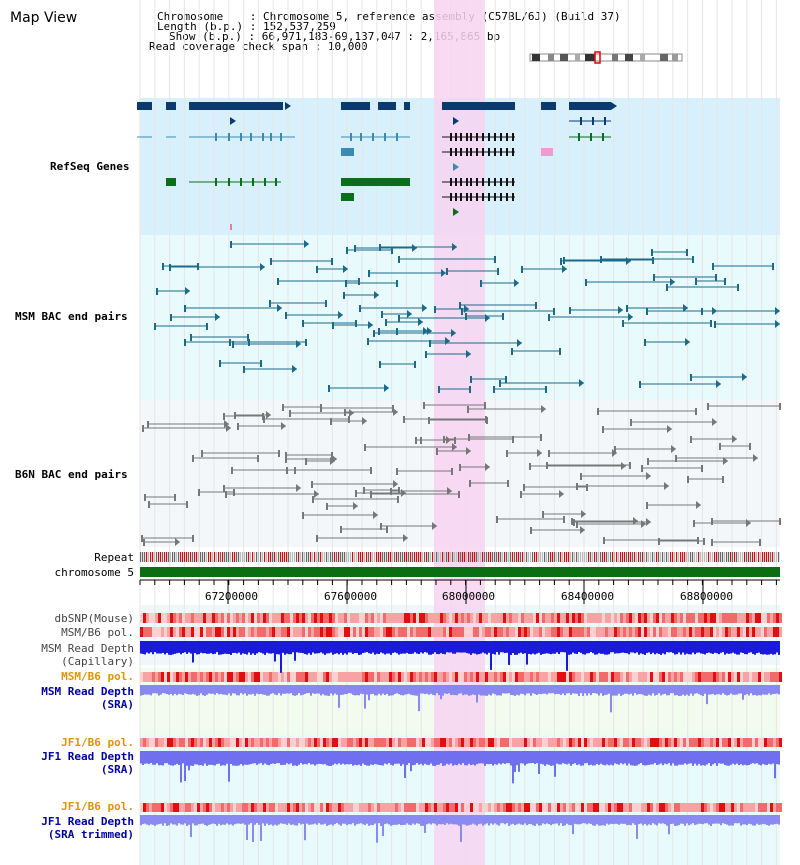  I want to click on chromosome-ideogram, so click(606, 57).